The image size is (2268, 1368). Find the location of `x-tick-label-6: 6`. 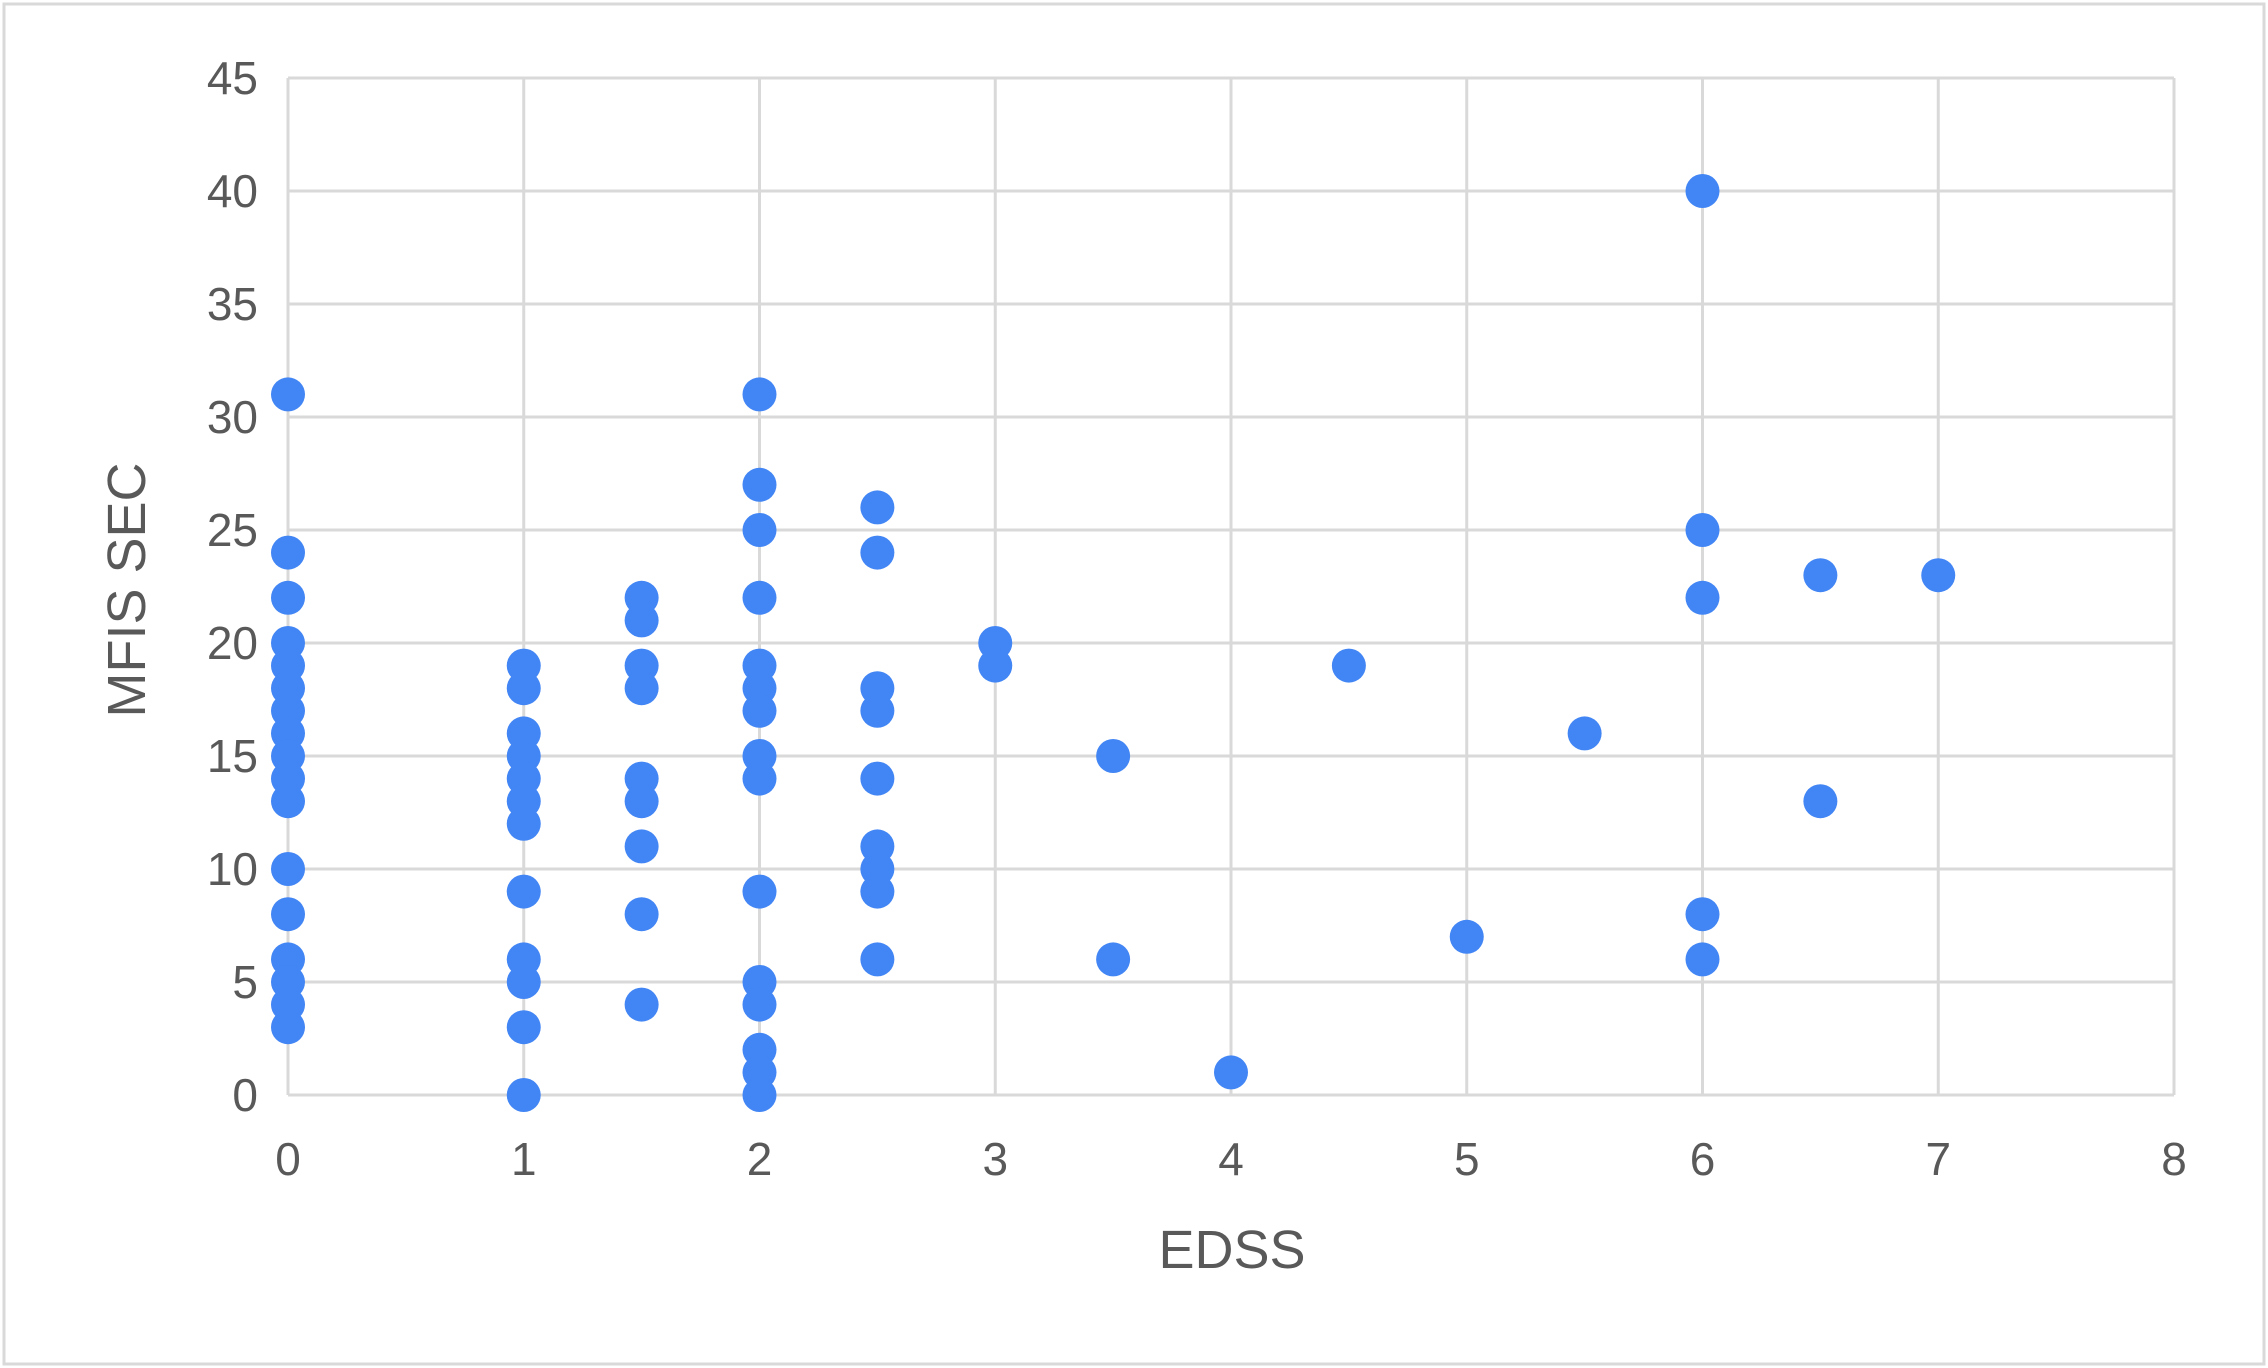

x-tick-label-6: 6 is located at coordinates (1703, 1159).